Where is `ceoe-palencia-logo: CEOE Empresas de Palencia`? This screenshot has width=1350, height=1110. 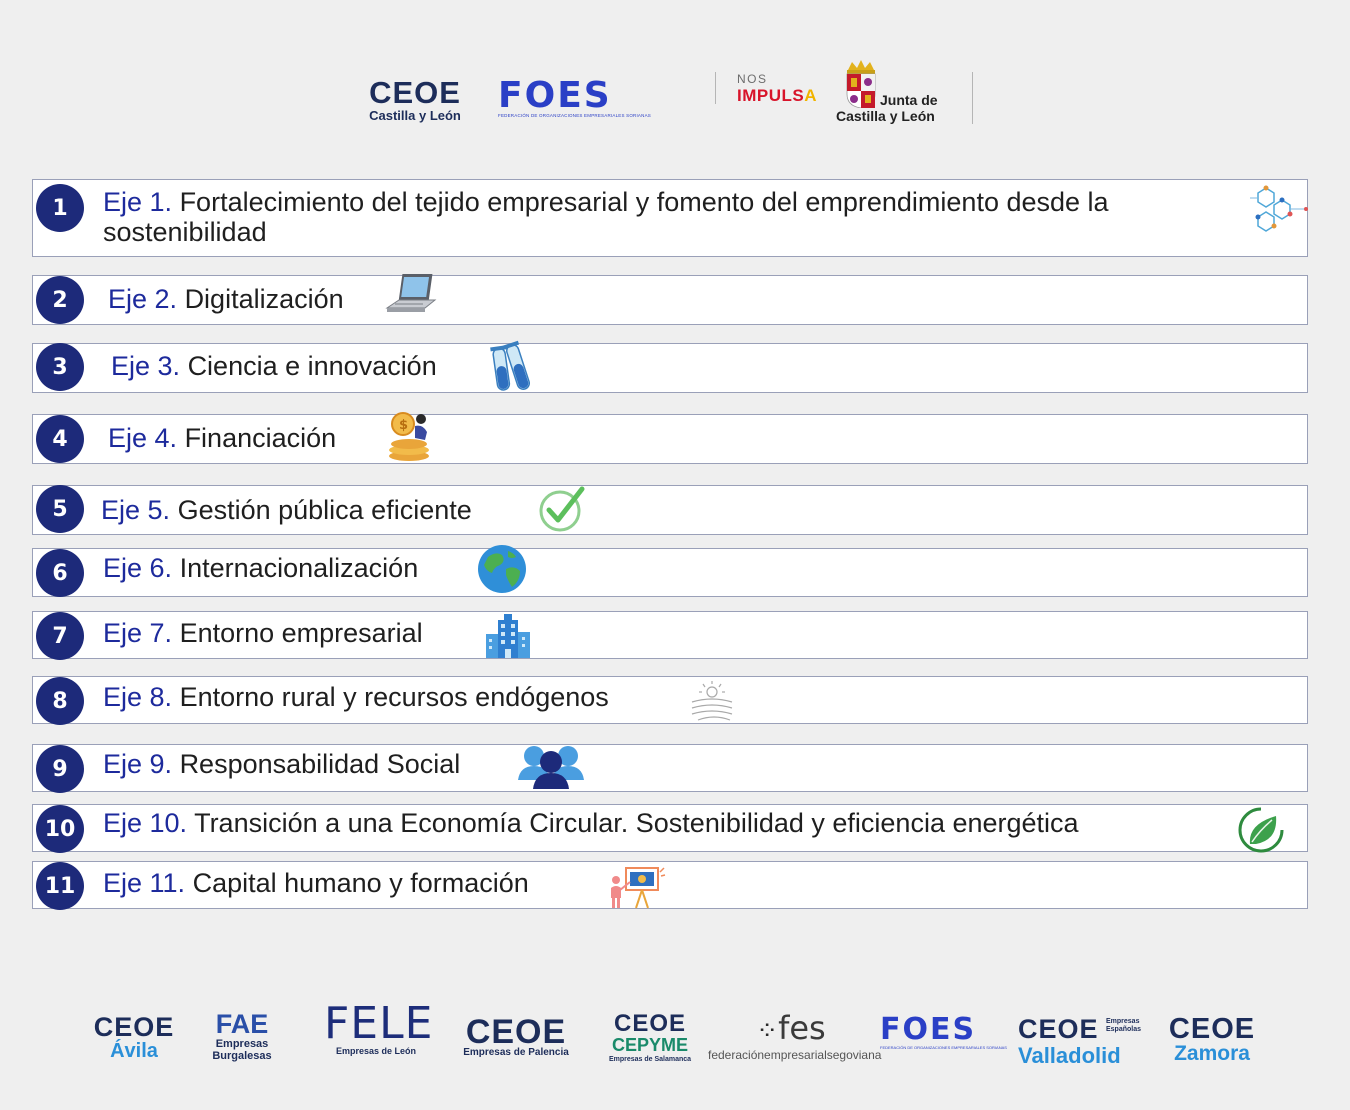 ceoe-palencia-logo: CEOE Empresas de Palencia is located at coordinates (516, 1035).